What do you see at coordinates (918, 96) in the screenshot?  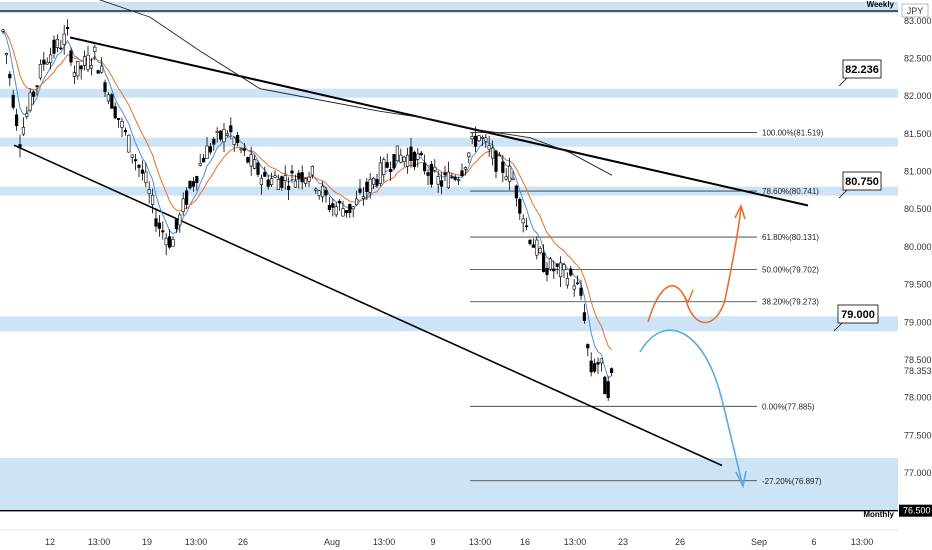 I see `y-tick-label: 82.000` at bounding box center [918, 96].